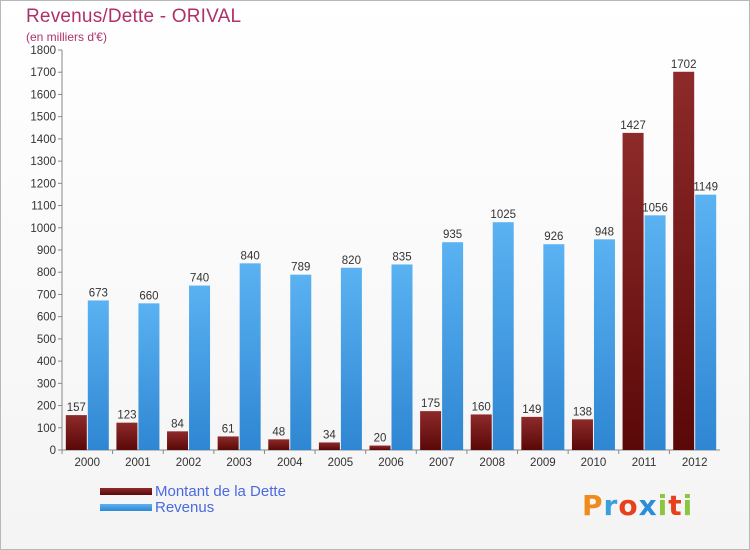 Image resolution: width=750 pixels, height=550 pixels. What do you see at coordinates (43, 229) in the screenshot?
I see `y-tick-label: 1000` at bounding box center [43, 229].